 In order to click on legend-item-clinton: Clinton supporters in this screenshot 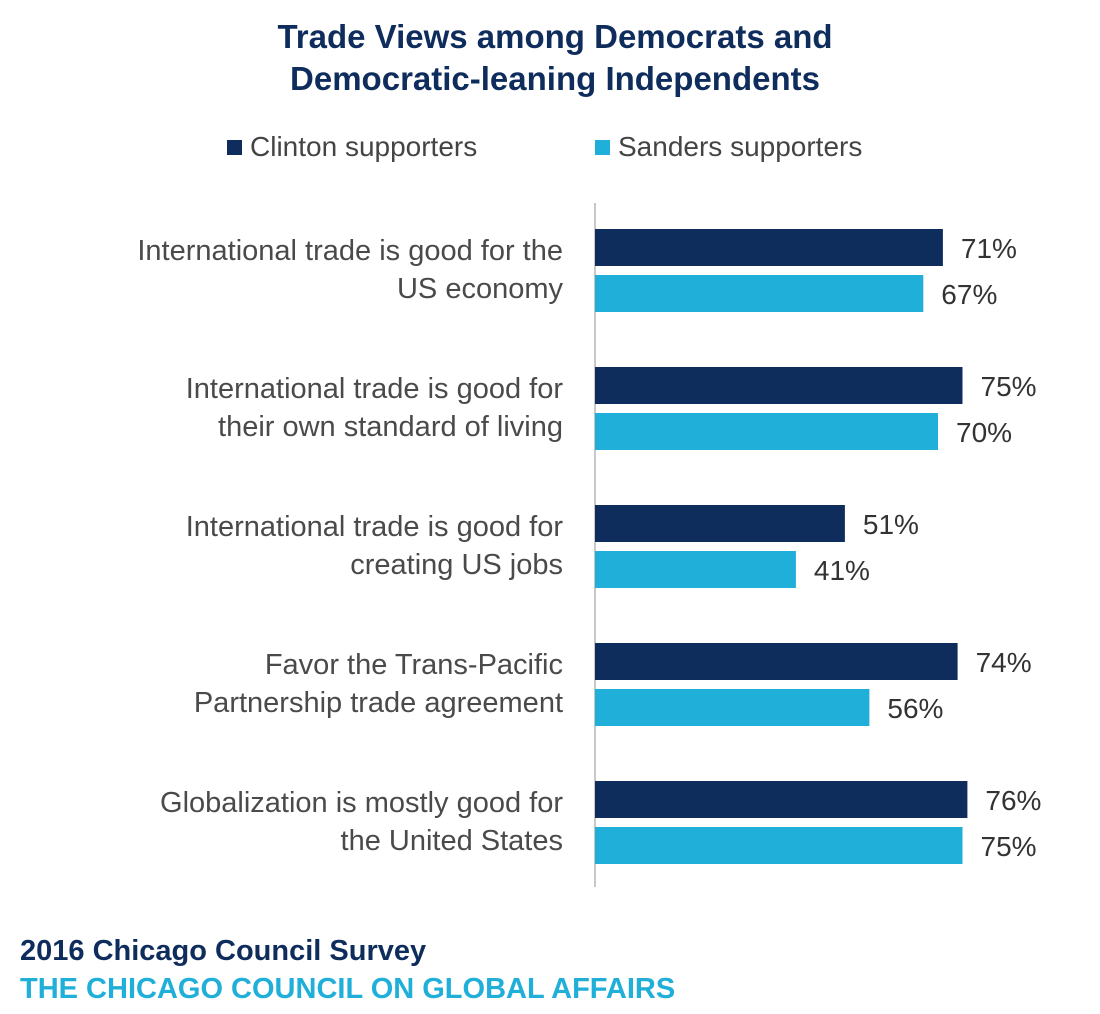, I will do `click(352, 147)`.